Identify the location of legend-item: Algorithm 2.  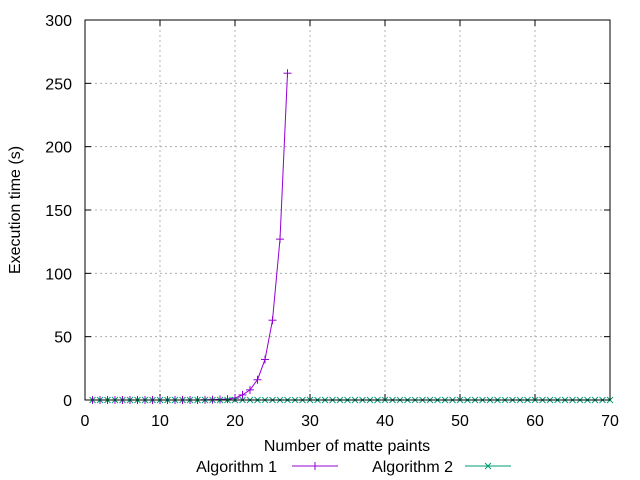
(441, 467).